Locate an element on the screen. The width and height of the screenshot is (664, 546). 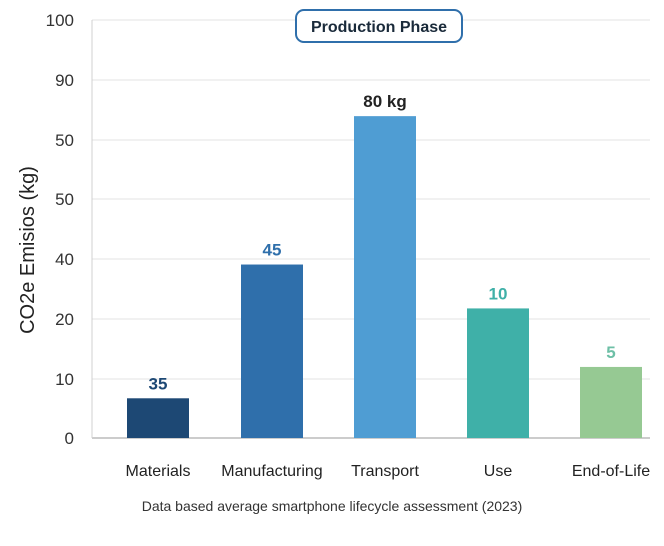
annotation-box is located at coordinates (379, 26).